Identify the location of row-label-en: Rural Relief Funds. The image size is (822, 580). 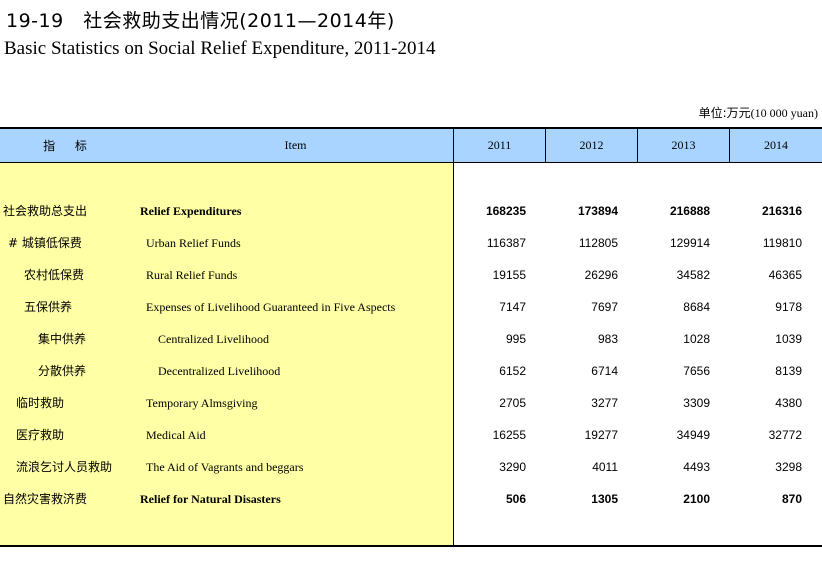
(192, 275).